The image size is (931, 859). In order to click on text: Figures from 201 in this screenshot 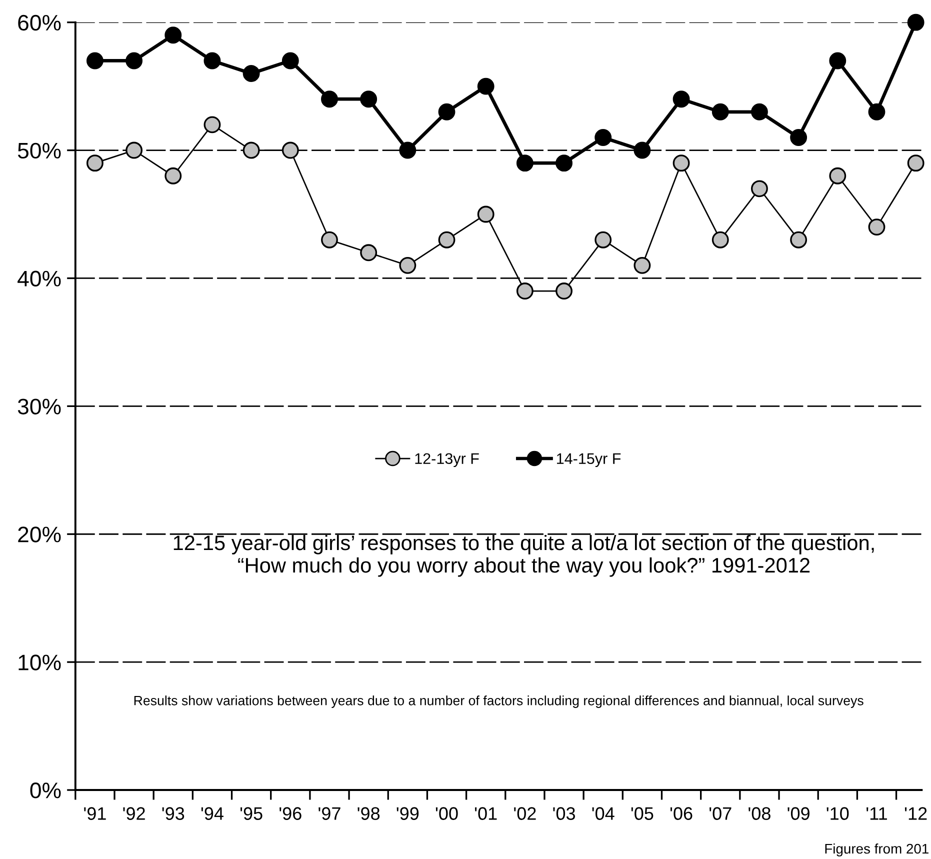, I will do `click(876, 849)`.